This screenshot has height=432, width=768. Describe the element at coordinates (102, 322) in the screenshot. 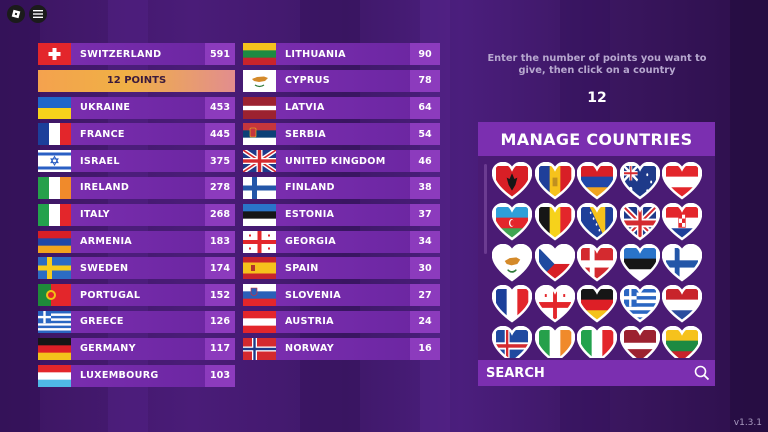

I see `country-name: GREECE` at that location.